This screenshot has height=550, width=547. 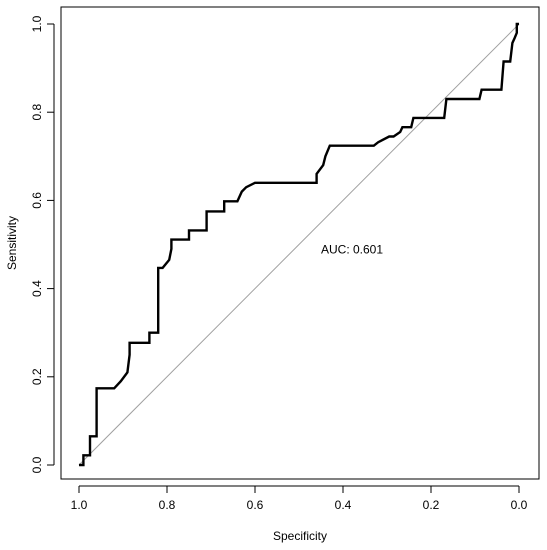 I want to click on y-tick-label: 0.8, so click(x=37, y=112).